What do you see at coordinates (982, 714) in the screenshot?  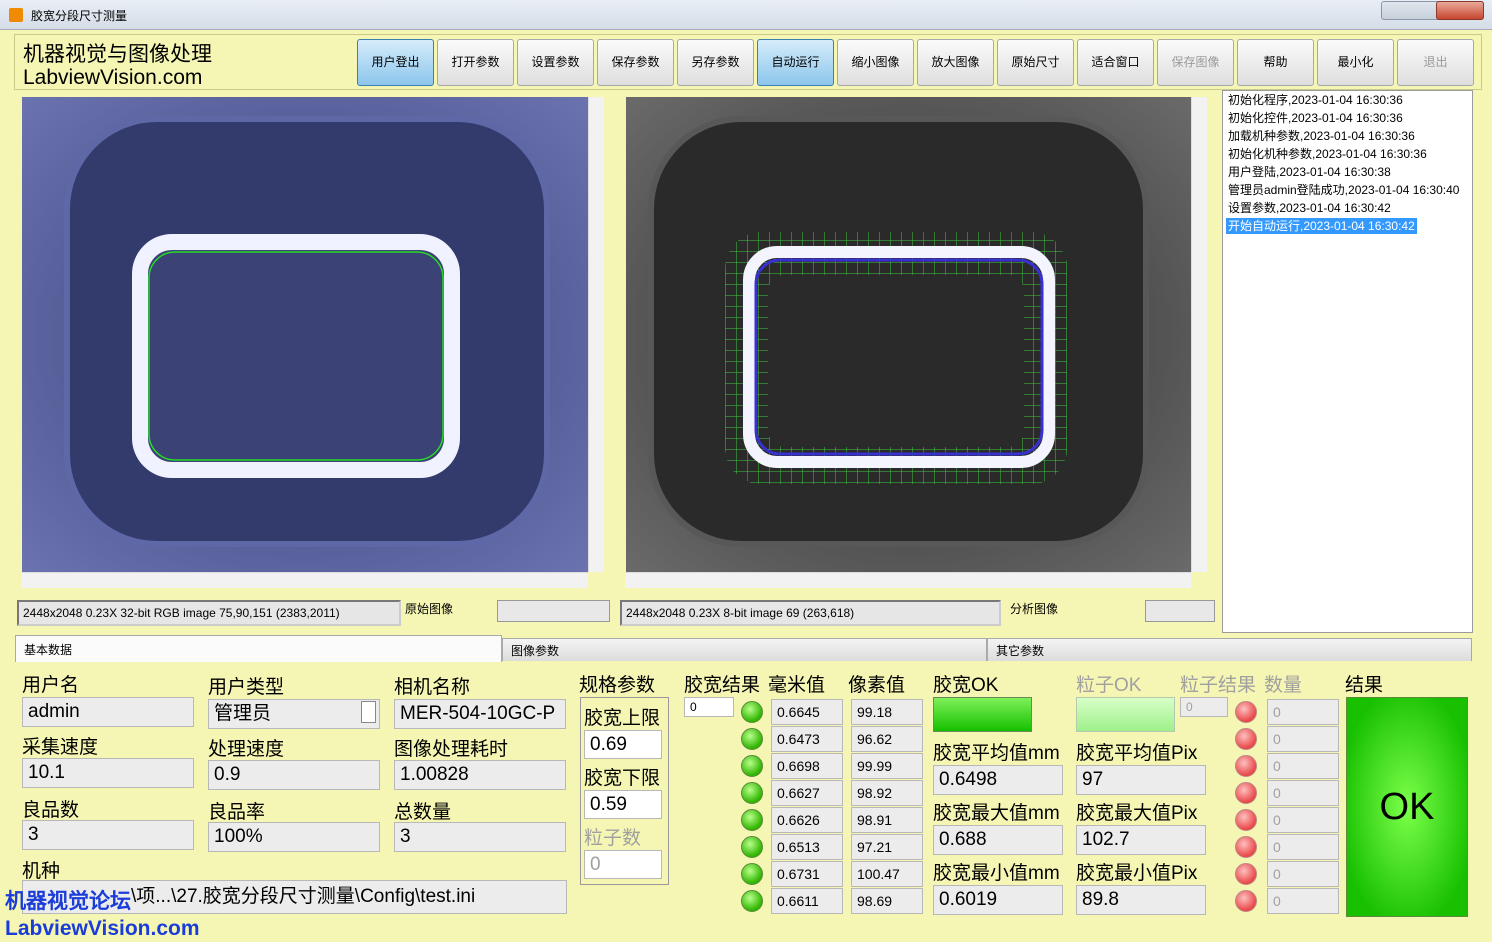 I see `ok-indicator` at bounding box center [982, 714].